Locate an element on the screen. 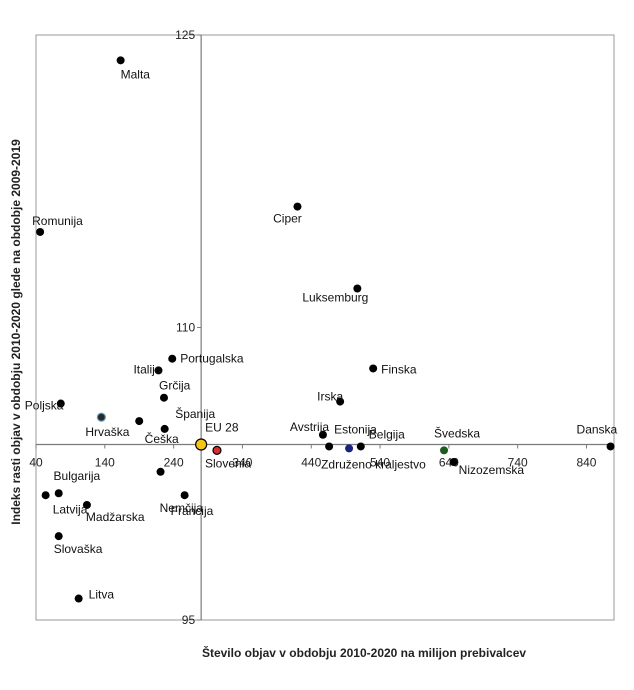 This screenshot has height=690, width=634. point-label: Romunija is located at coordinates (57, 221).